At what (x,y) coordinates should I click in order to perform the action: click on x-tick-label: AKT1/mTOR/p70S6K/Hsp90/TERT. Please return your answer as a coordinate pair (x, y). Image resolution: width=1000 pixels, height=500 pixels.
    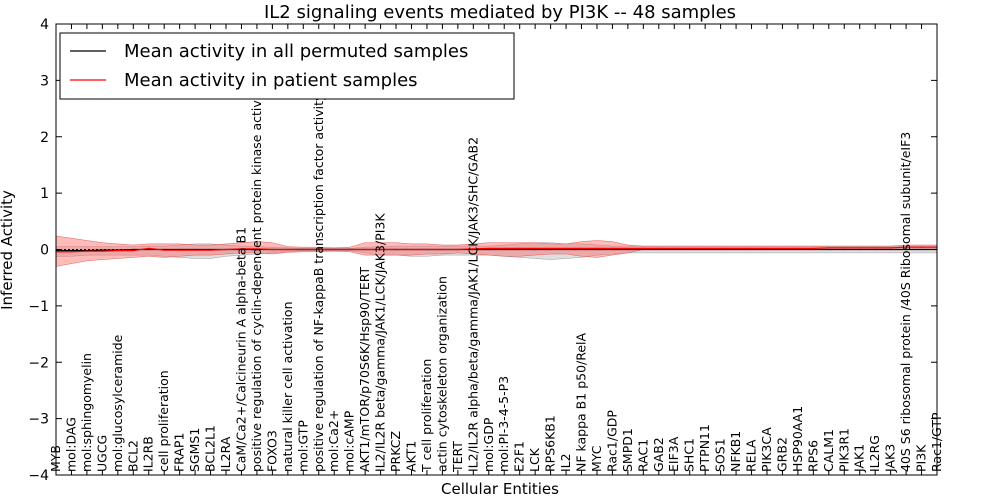
    Looking at the image, I should click on (364, 369).